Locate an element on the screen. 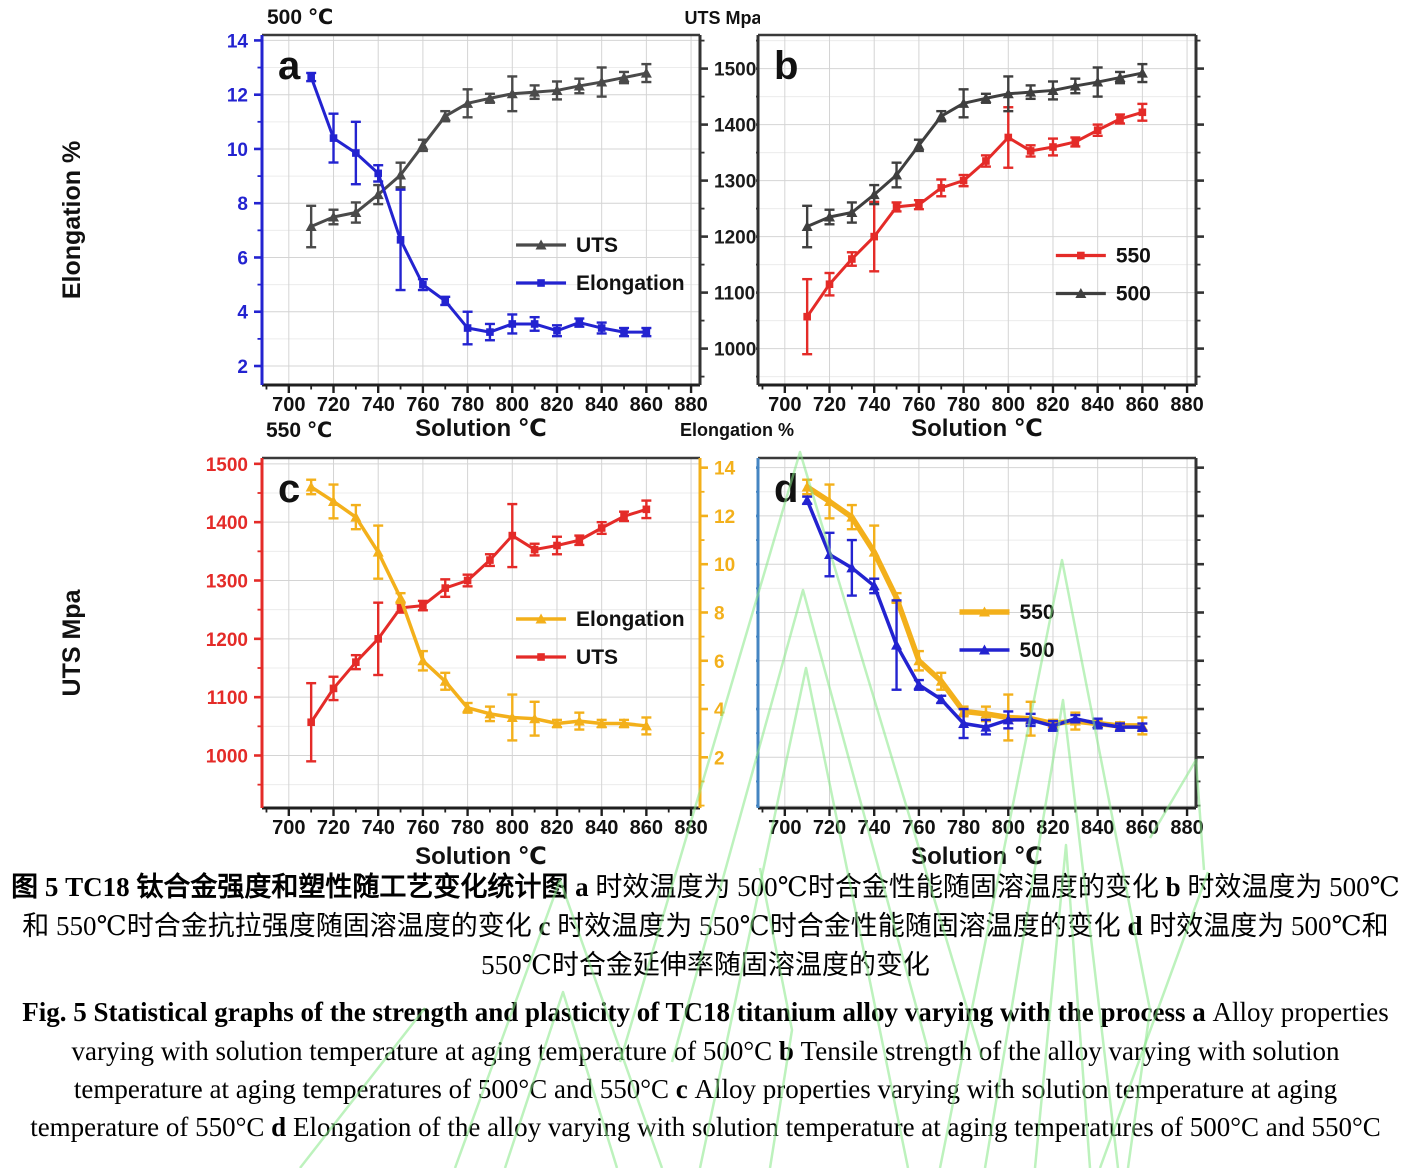  svg-text: 1000 is located at coordinates (227, 757).